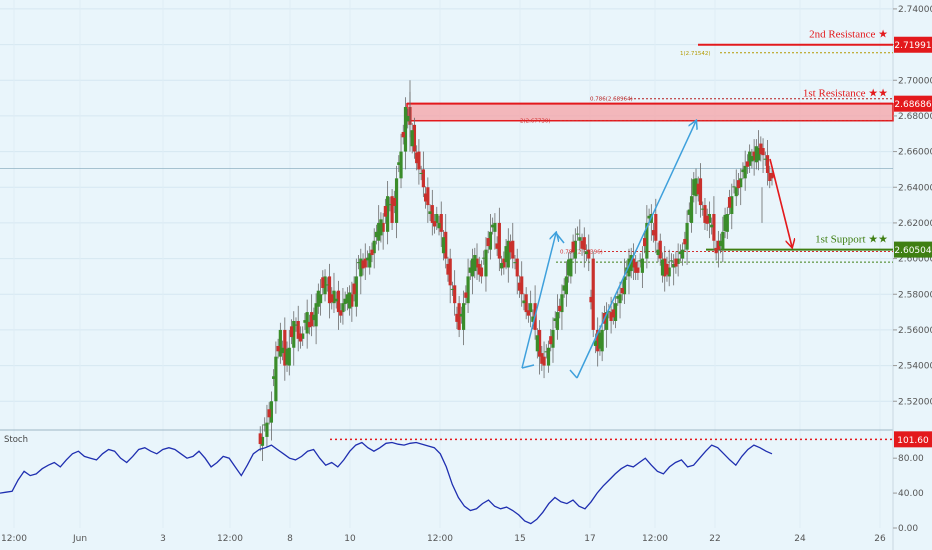 This screenshot has height=550, width=932. What do you see at coordinates (611, 100) in the screenshot?
I see `fib-label: 0.786(2.68964)` at bounding box center [611, 100].